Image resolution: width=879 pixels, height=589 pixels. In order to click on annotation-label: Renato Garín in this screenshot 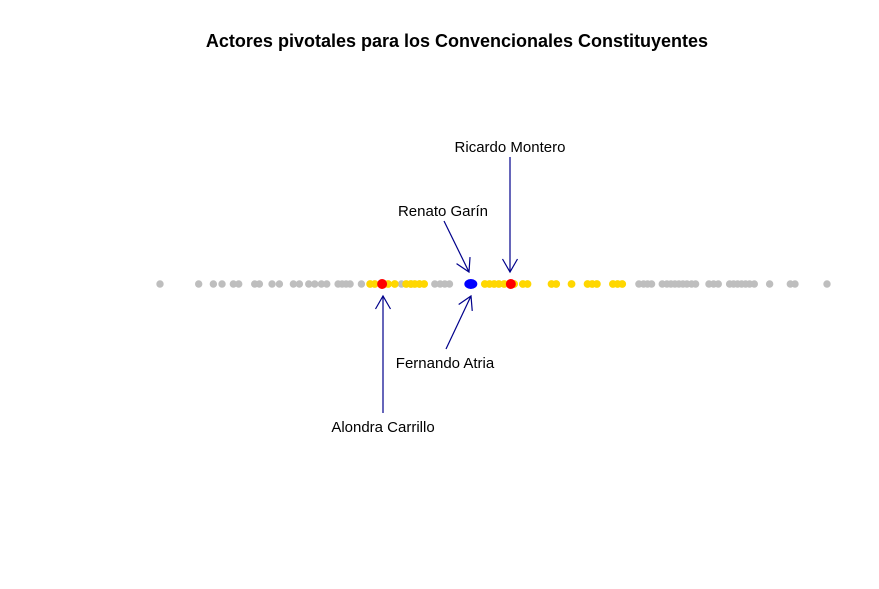, I will do `click(443, 211)`.